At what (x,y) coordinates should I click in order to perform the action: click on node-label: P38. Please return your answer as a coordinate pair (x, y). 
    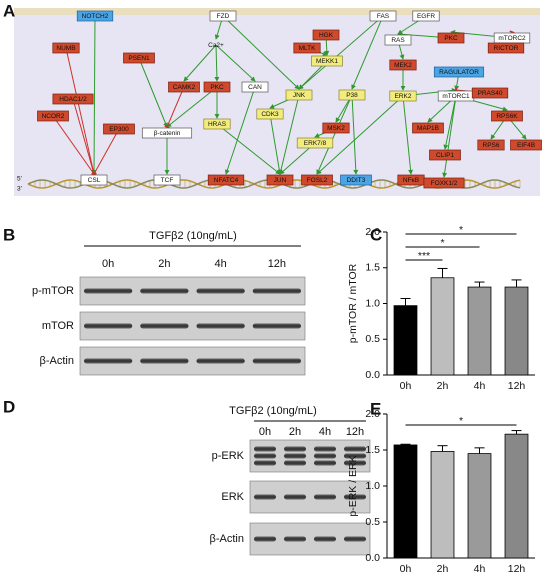
    Looking at the image, I should click on (352, 95).